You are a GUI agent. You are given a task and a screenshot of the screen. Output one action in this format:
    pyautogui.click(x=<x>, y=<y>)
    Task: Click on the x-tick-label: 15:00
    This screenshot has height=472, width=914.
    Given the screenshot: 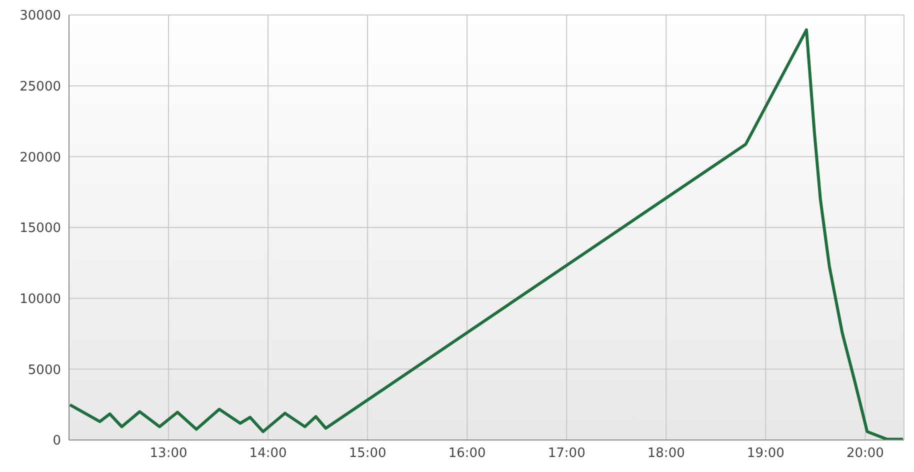 What is the action you would take?
    pyautogui.click(x=367, y=454)
    